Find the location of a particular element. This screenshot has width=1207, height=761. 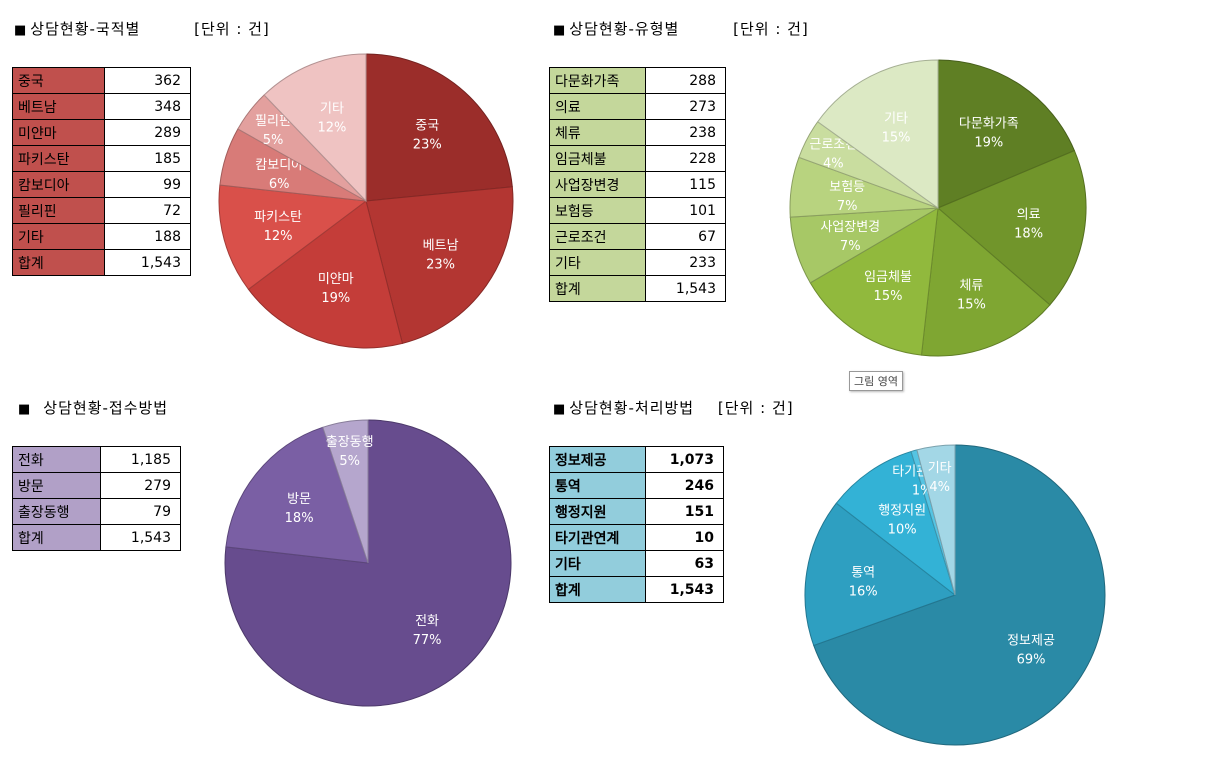

table-row: 중국 362 is located at coordinates (101, 80).